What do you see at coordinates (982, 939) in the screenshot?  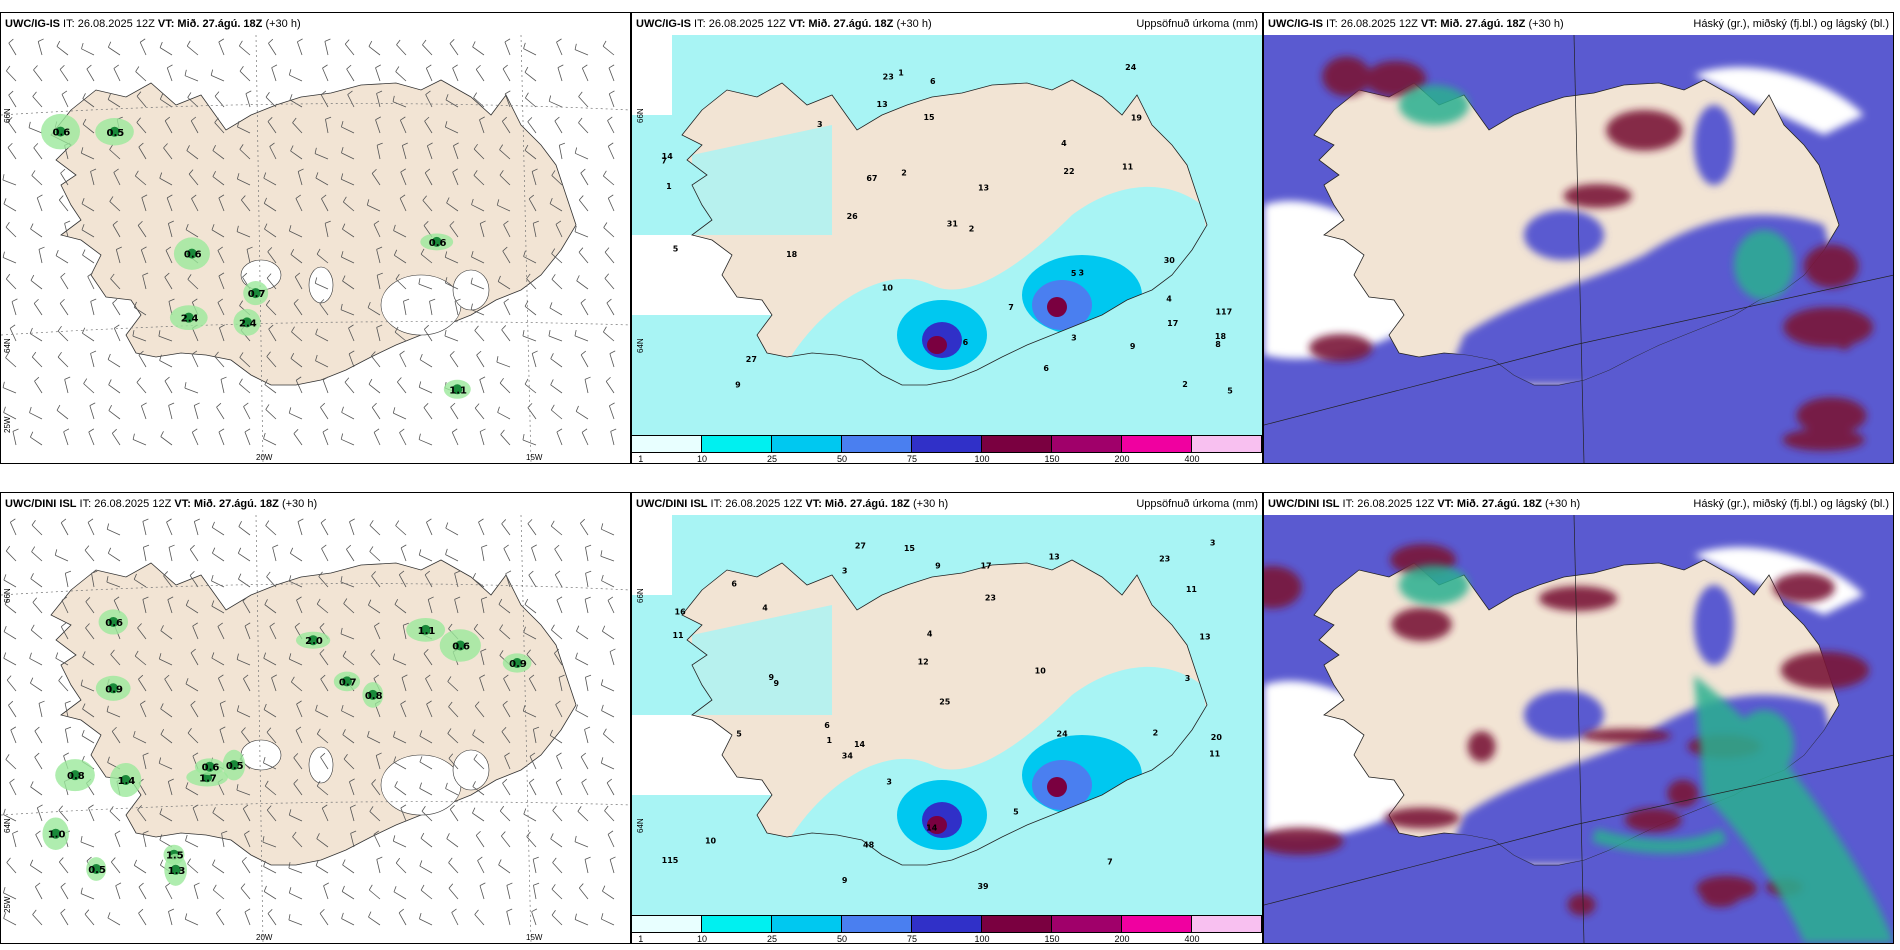 I see `colorbar-label: 100` at bounding box center [982, 939].